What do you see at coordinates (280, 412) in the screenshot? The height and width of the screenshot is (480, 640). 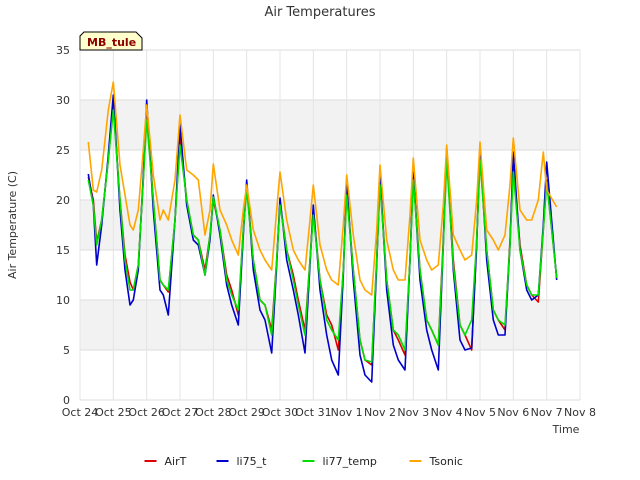 I see `x-tick-label: Oct 30` at bounding box center [280, 412].